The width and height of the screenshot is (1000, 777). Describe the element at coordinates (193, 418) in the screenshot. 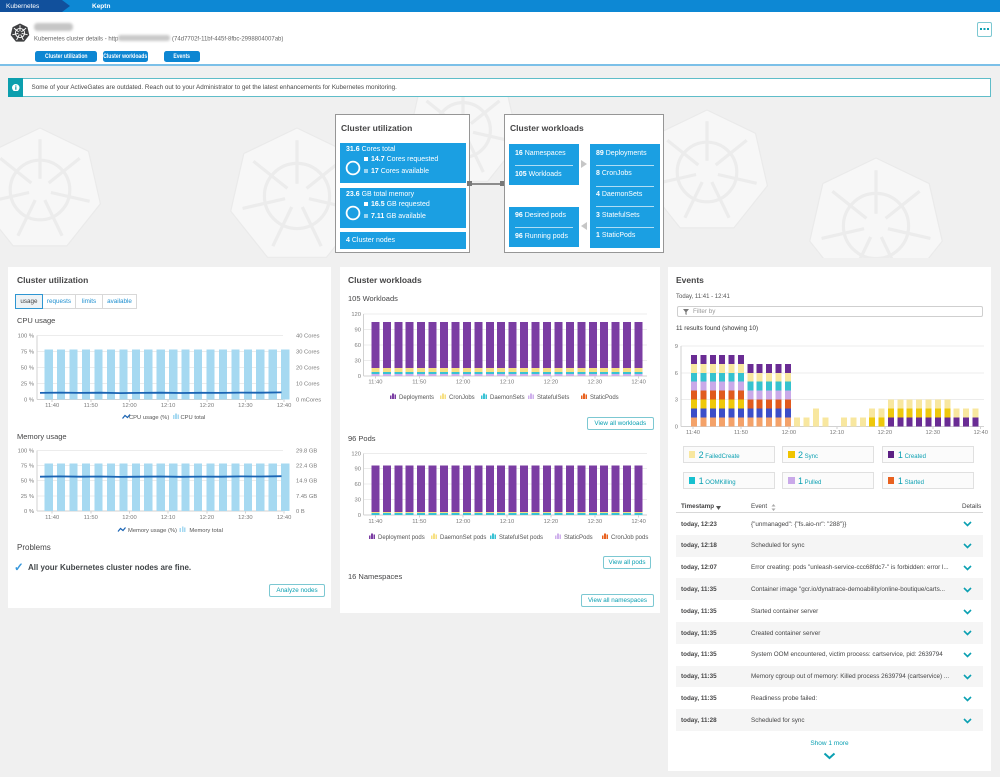

I see `svg-text: CPU total` at that location.